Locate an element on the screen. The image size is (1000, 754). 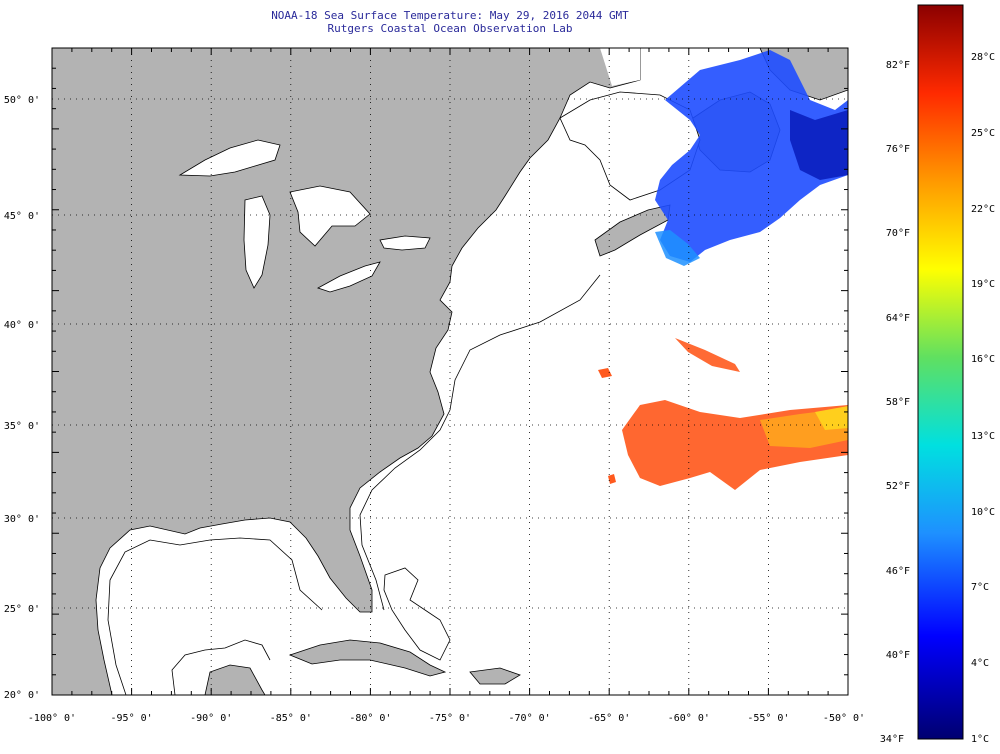
bahamas-banks is located at coordinates (417, 614).